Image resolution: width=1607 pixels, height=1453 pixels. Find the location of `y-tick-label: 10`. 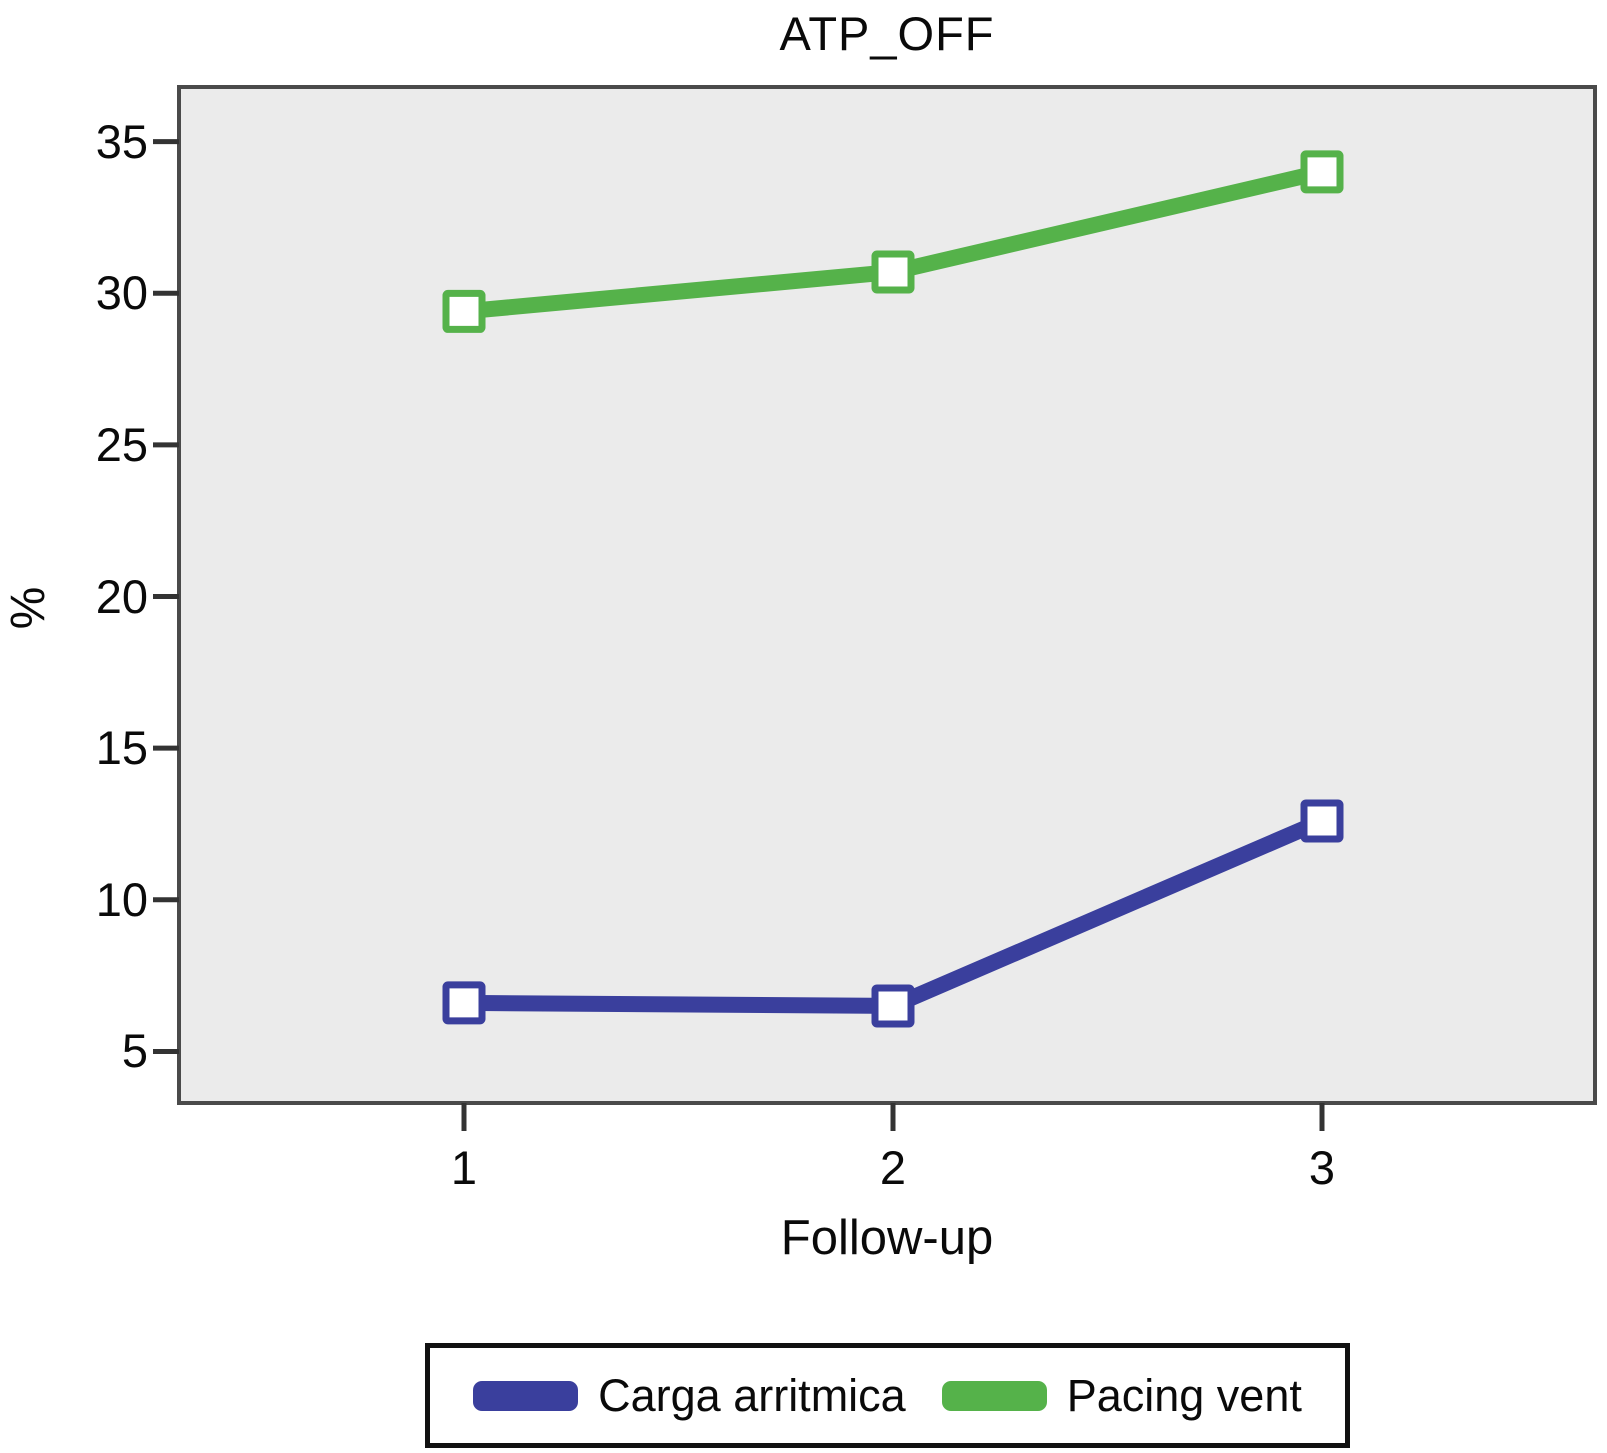

y-tick-label: 10 is located at coordinates (121, 899).